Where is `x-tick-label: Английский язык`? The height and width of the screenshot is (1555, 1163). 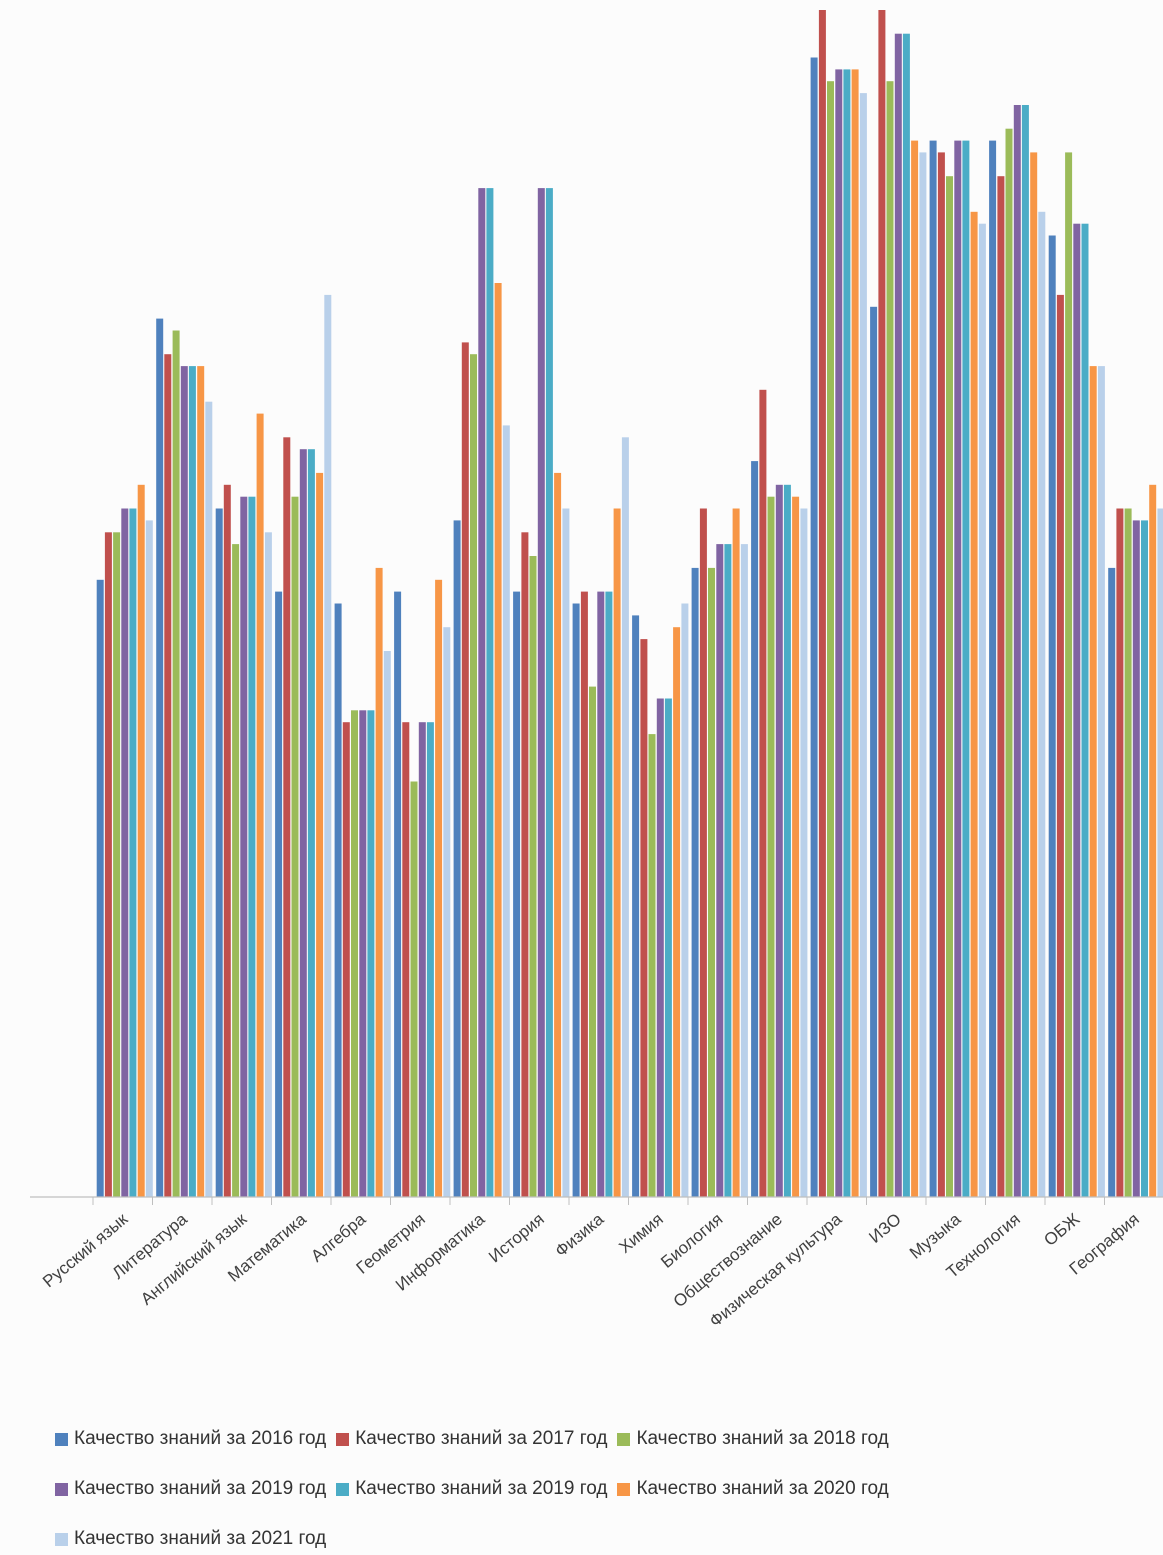 x-tick-label: Английский язык is located at coordinates (194, 1259).